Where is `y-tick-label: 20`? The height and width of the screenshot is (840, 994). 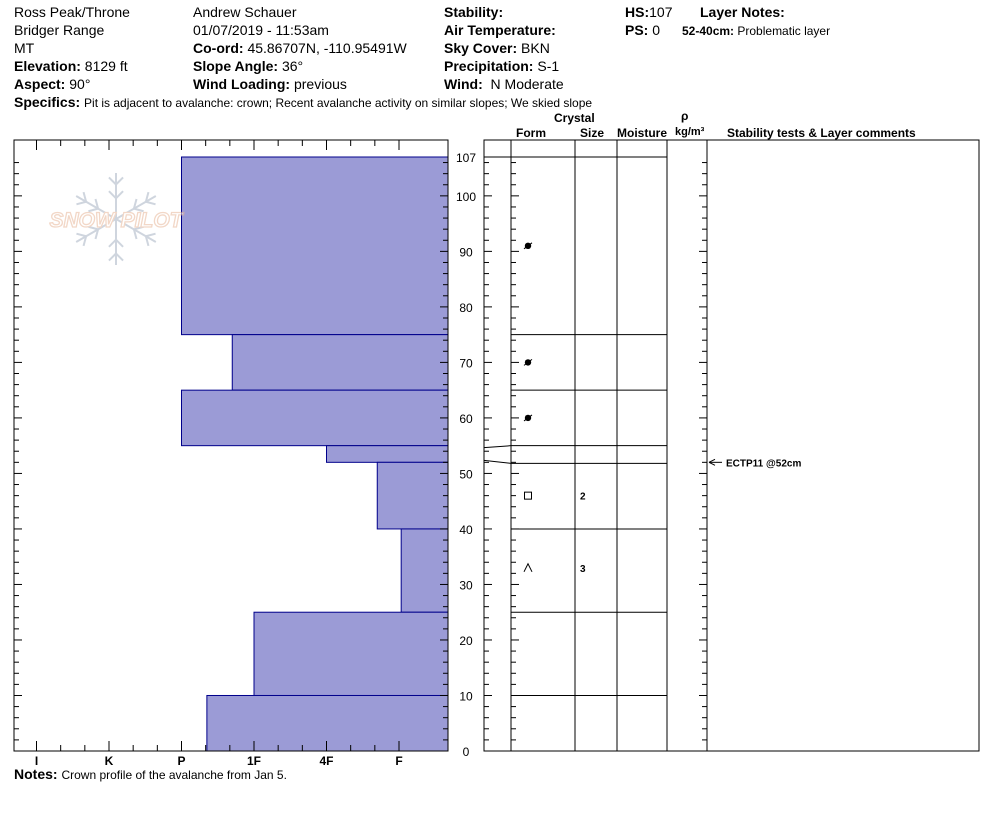 y-tick-label: 20 is located at coordinates (466, 641).